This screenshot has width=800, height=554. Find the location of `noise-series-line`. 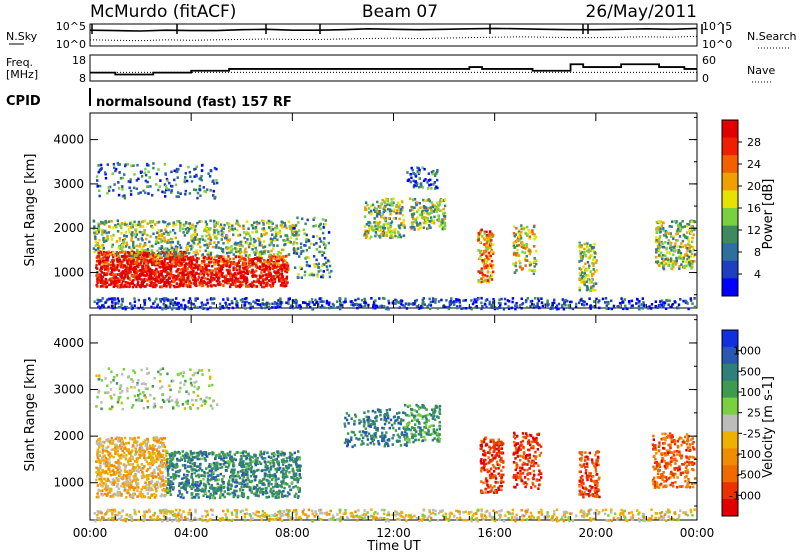

noise-series-line is located at coordinates (393, 29).